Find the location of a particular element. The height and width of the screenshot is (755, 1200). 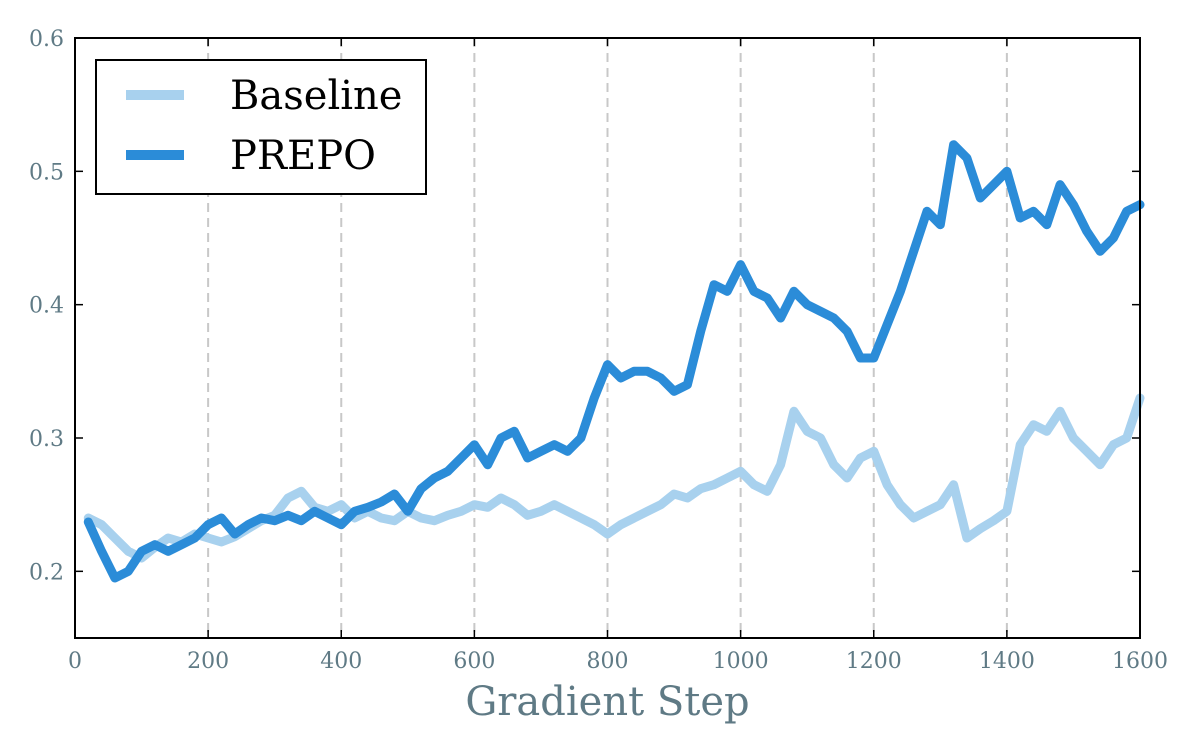

y-tick-label: 0.4 is located at coordinates (46, 306).